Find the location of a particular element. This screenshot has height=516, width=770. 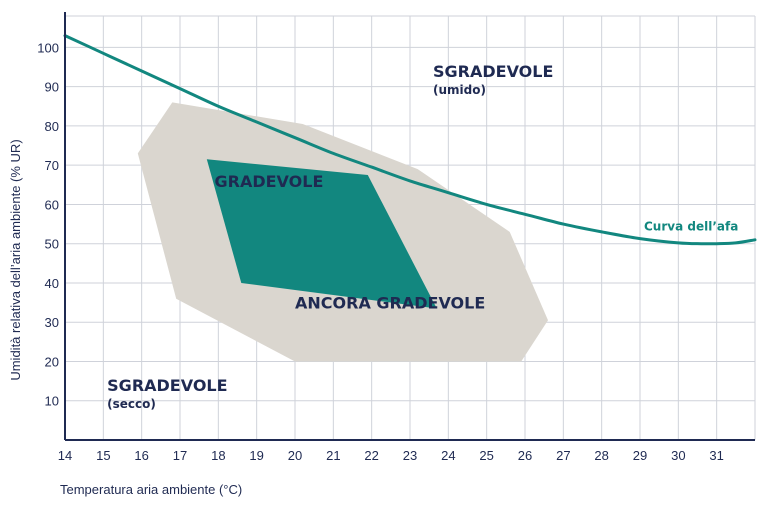

x-tick-label: 15 is located at coordinates (103, 455).